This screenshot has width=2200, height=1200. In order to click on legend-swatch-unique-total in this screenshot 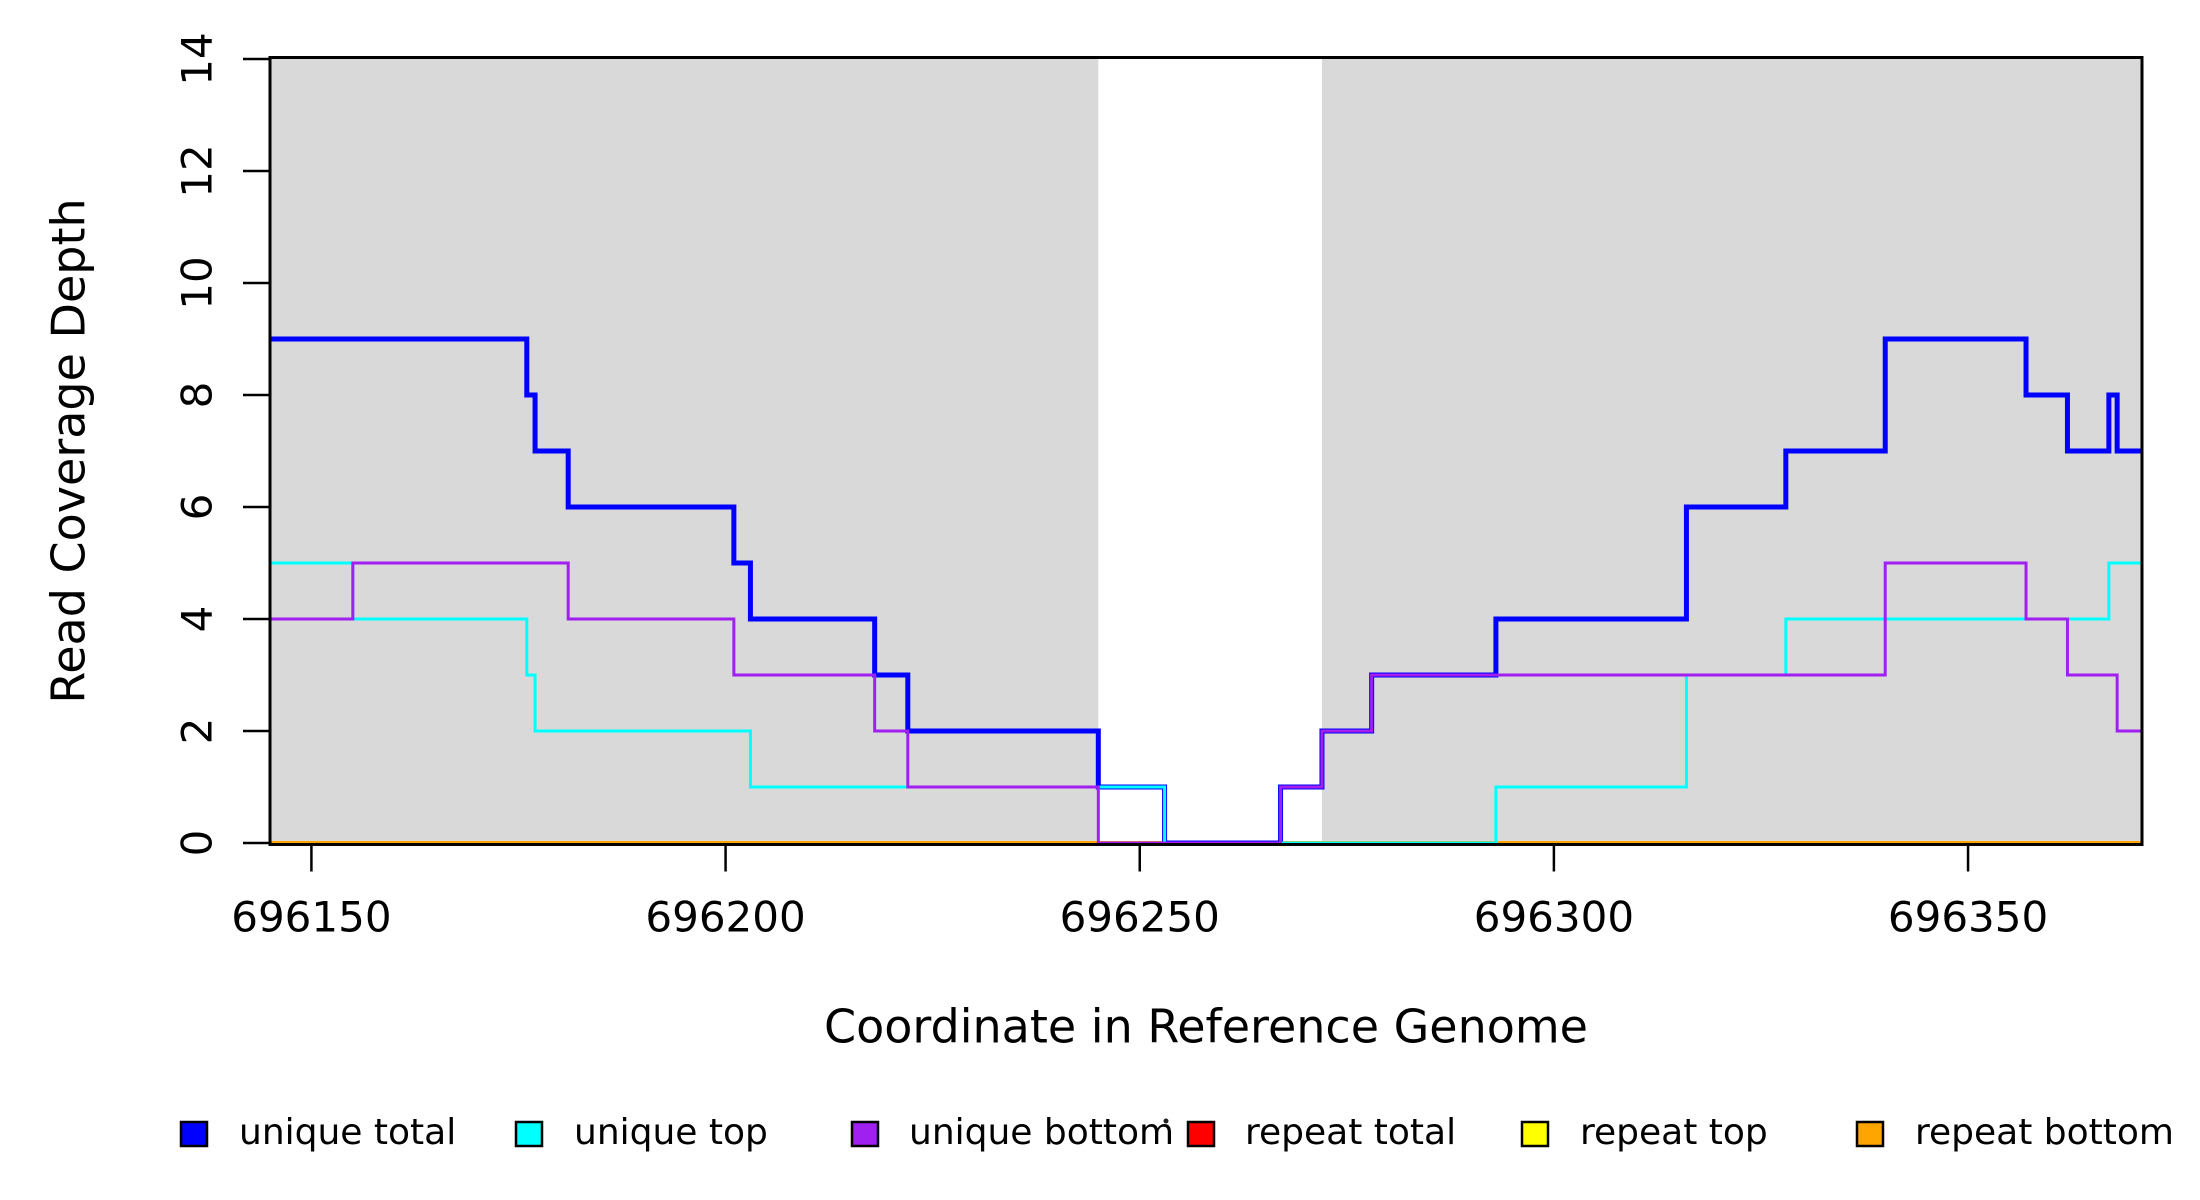, I will do `click(194, 1134)`.